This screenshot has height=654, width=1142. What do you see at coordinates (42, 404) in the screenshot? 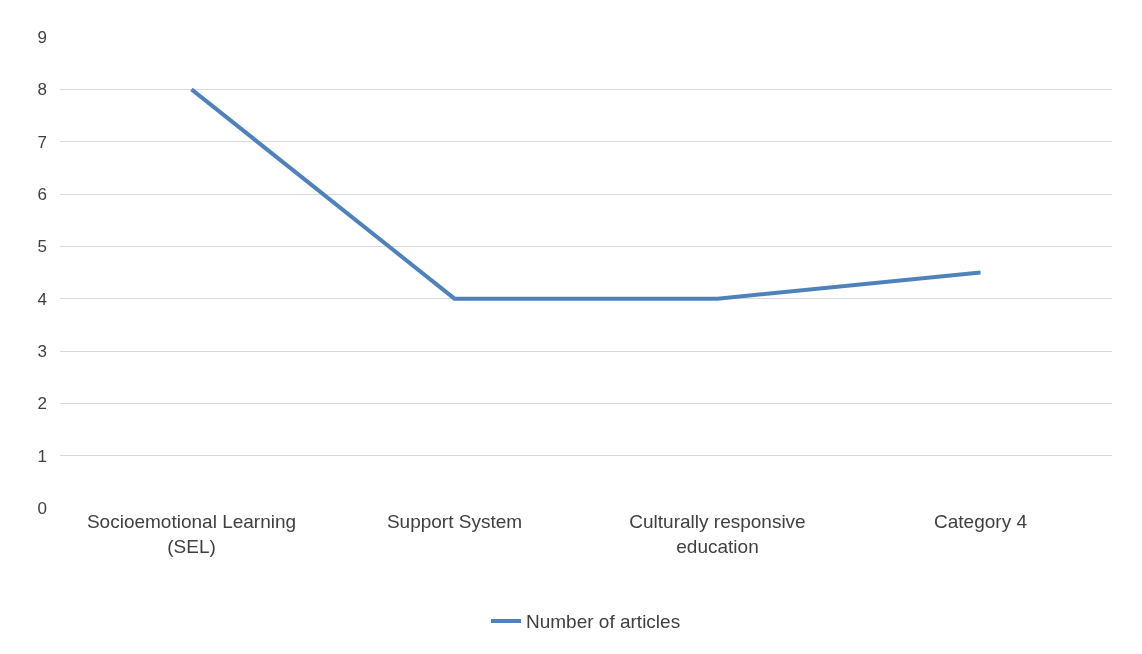
I see `y-tick-label: 2` at bounding box center [42, 404].